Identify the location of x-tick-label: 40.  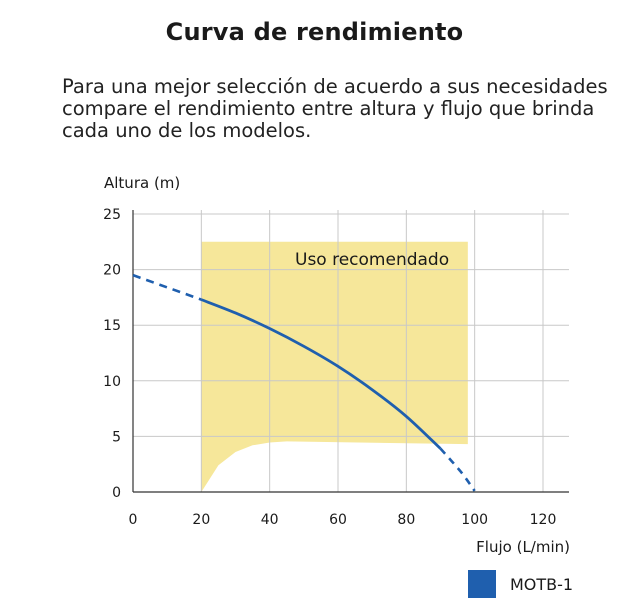
(270, 520).